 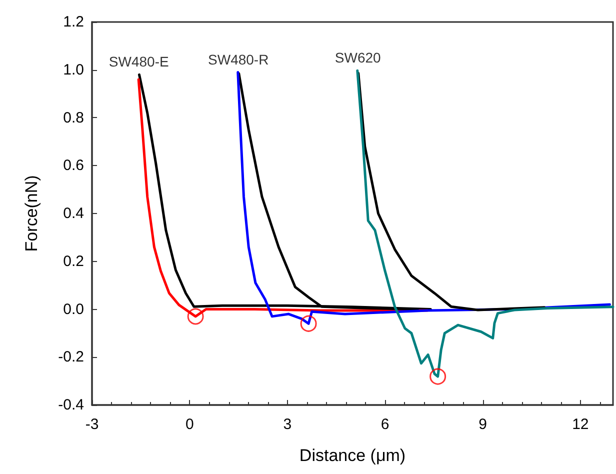 What do you see at coordinates (138, 62) in the screenshot?
I see `annotation: SW480-E` at bounding box center [138, 62].